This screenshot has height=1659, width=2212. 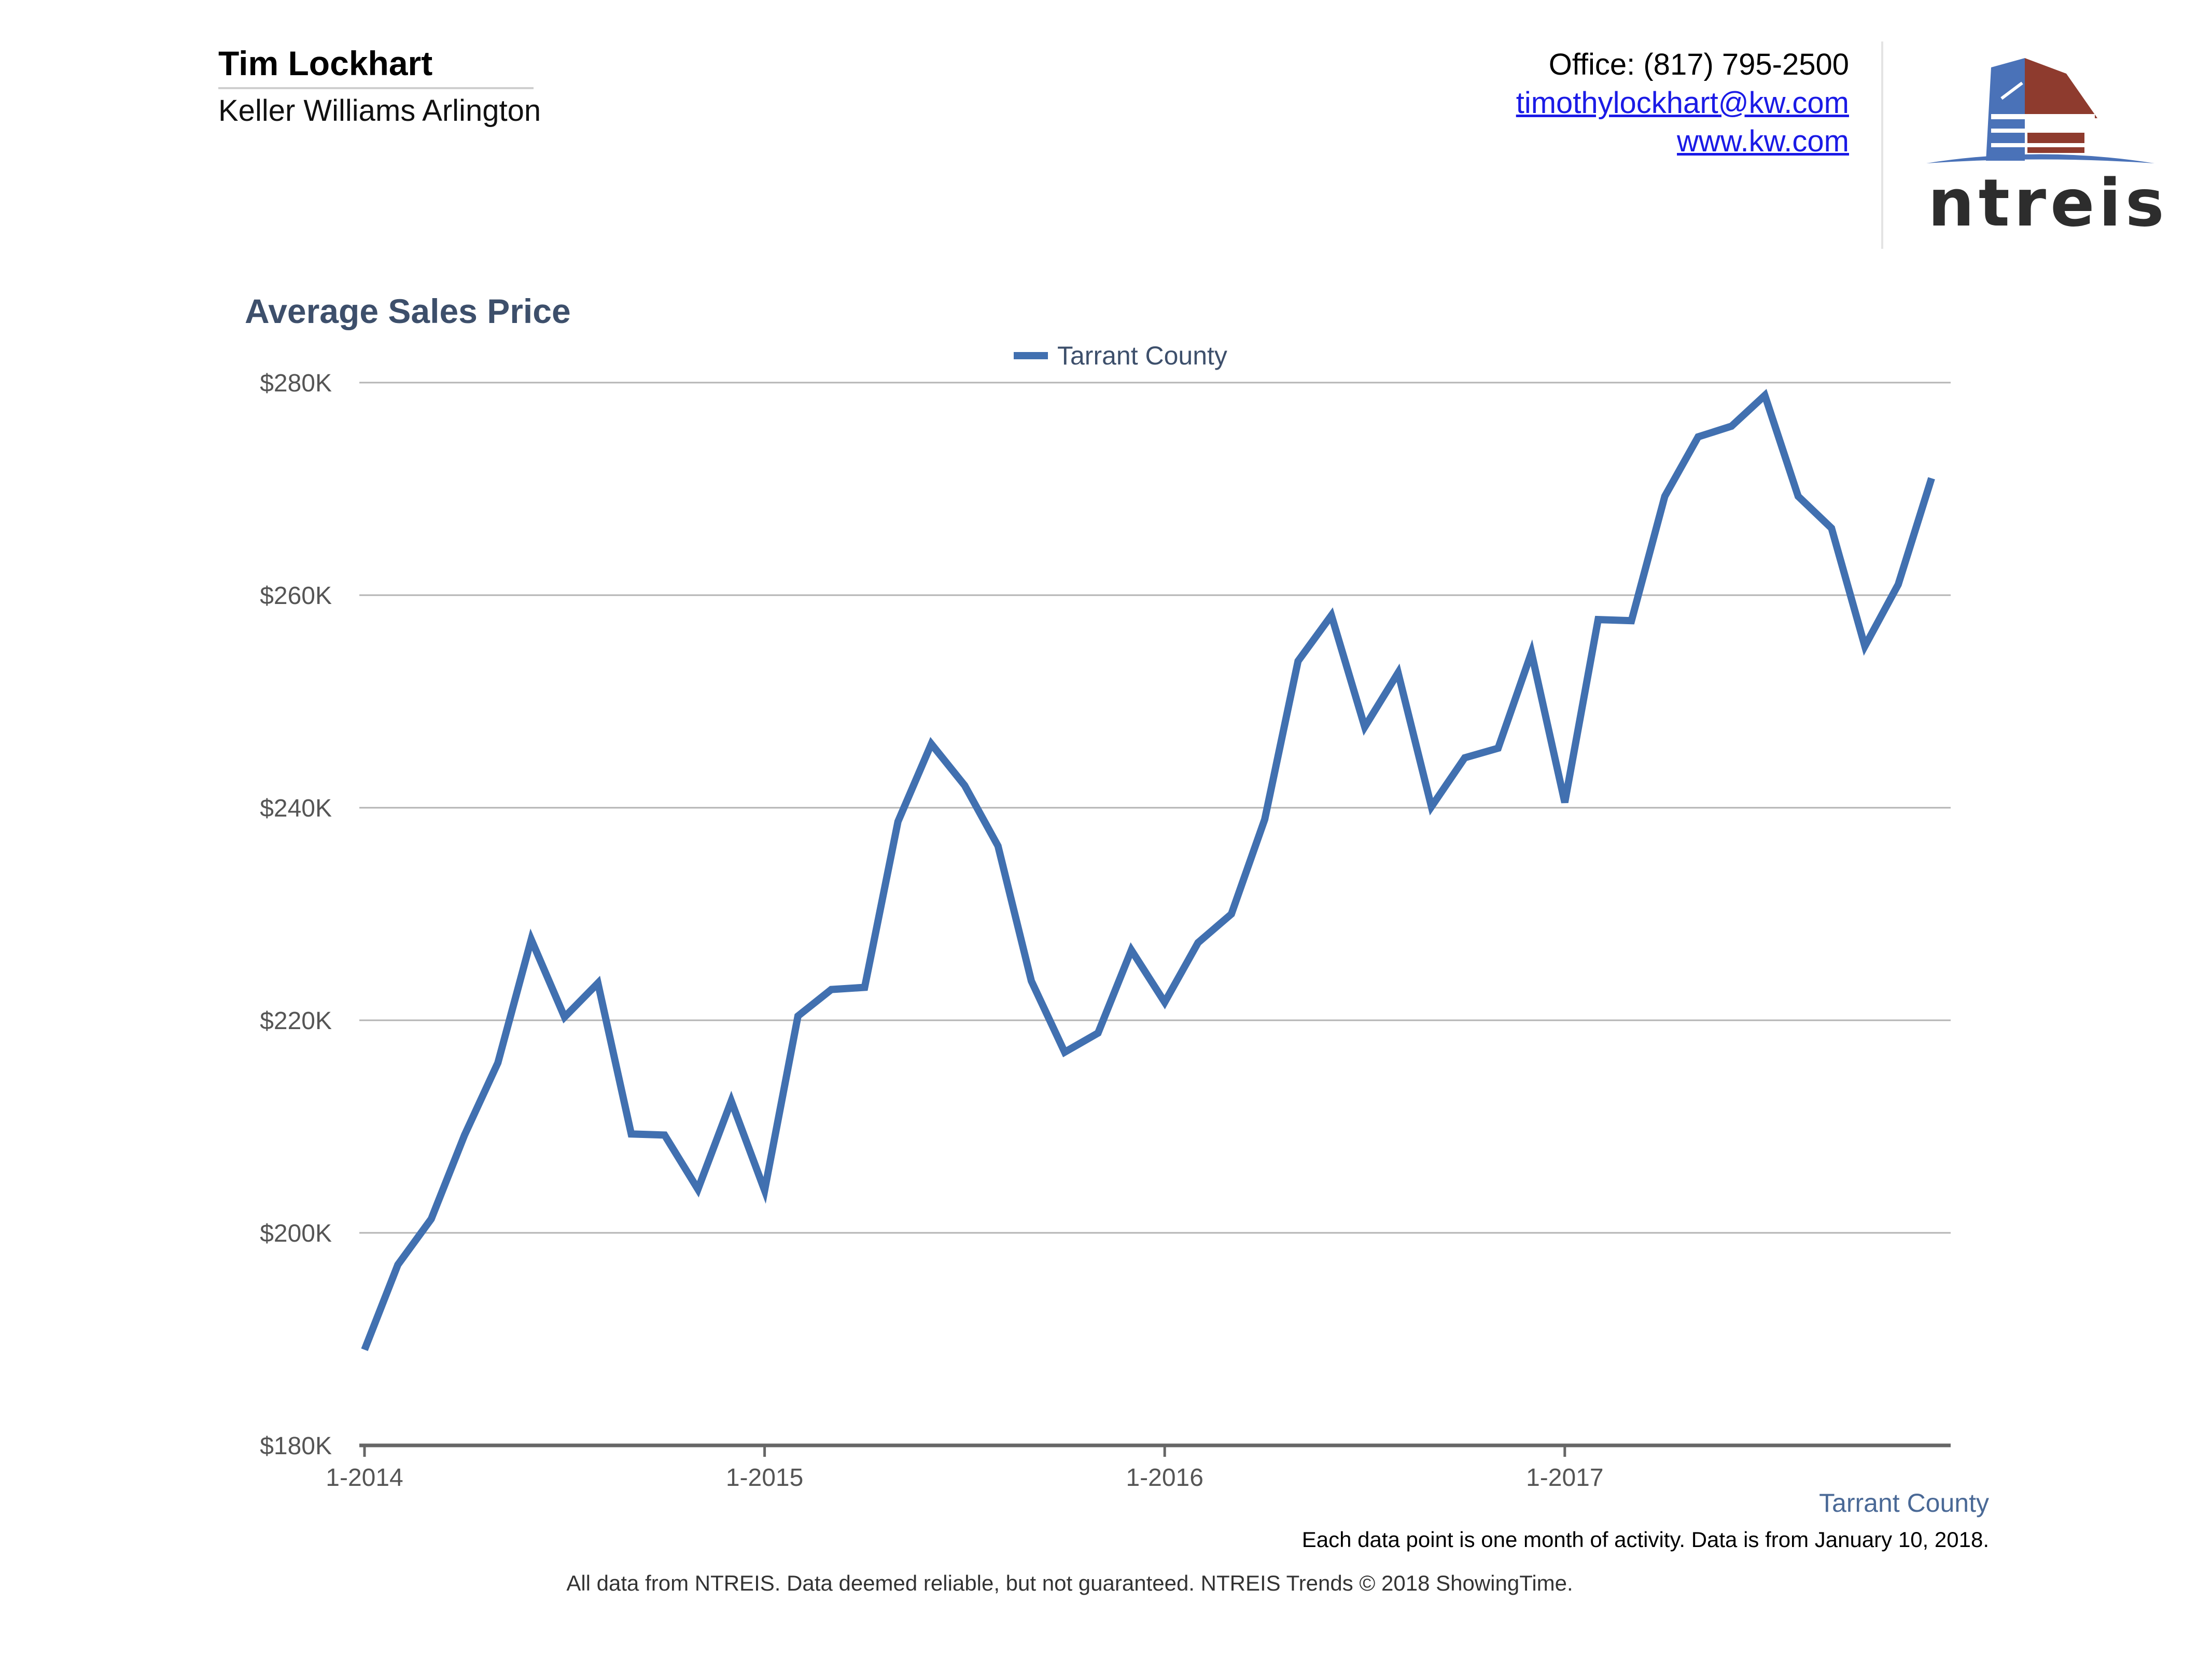 I want to click on x-tick-label: 1-2017, so click(x=1564, y=1478).